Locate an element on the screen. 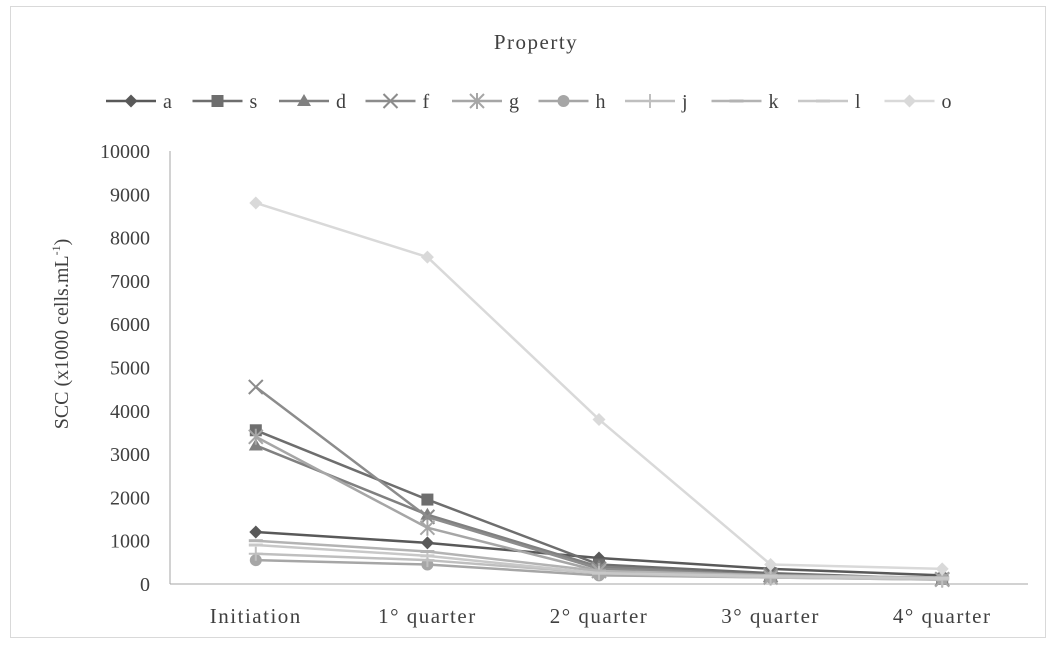  legend-item-a: a is located at coordinates (139, 102).